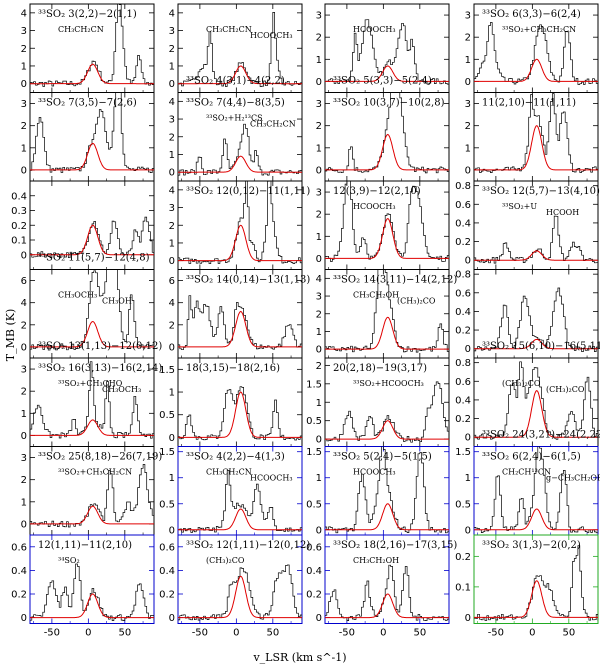 Image resolution: width=600 pixels, height=668 pixels. What do you see at coordinates (167, 415) in the screenshot?
I see `y-tick-label: 0.5` at bounding box center [167, 415].